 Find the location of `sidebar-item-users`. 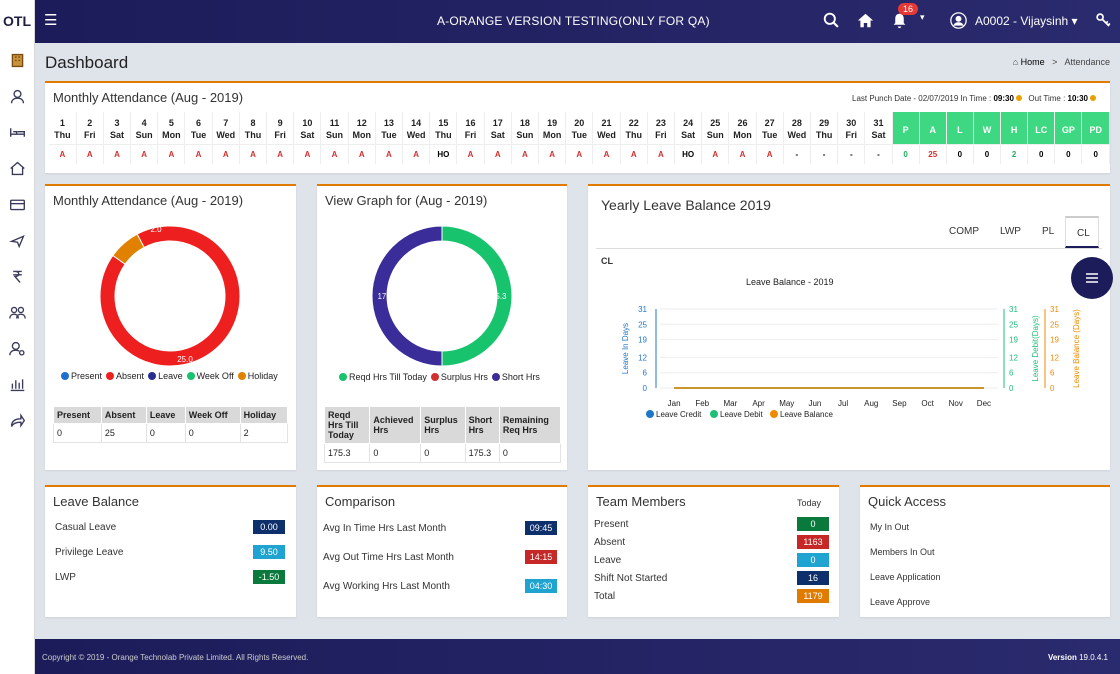

sidebar-item-users is located at coordinates (17, 348).